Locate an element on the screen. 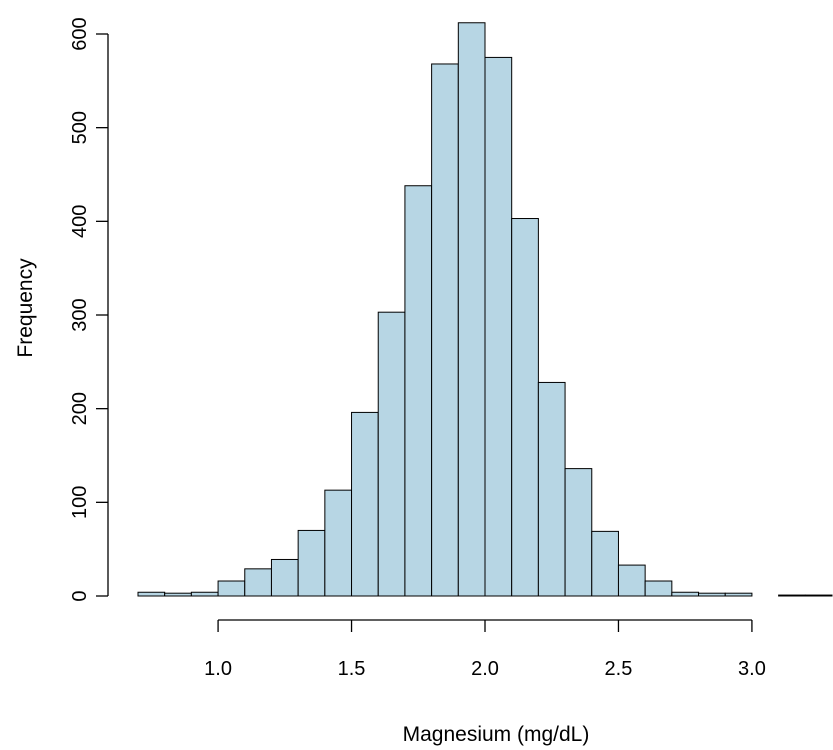 Image resolution: width=833 pixels, height=750 pixels. y-tick-label: 500 is located at coordinates (80, 127).